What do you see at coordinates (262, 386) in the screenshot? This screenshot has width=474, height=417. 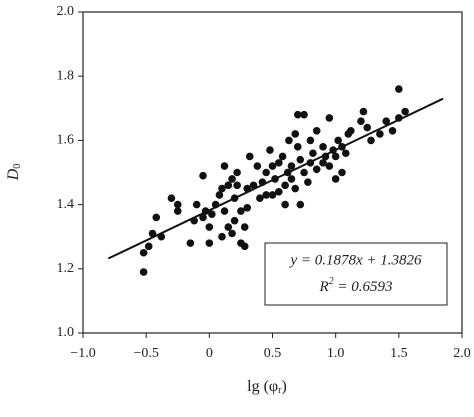 I see `x-label-main: lg (φ` at bounding box center [262, 386].